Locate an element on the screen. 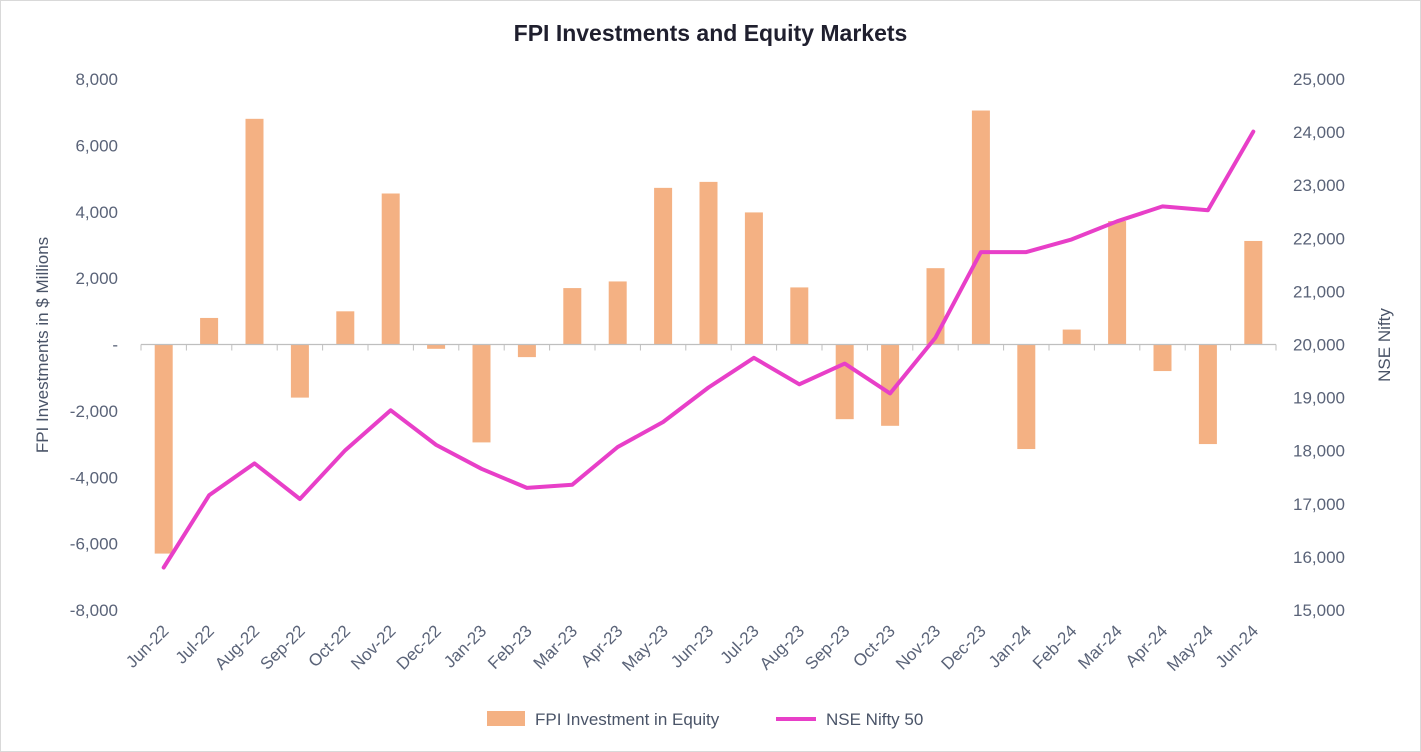 The height and width of the screenshot is (752, 1421). x-tick-label: Jun-22 is located at coordinates (147, 646).